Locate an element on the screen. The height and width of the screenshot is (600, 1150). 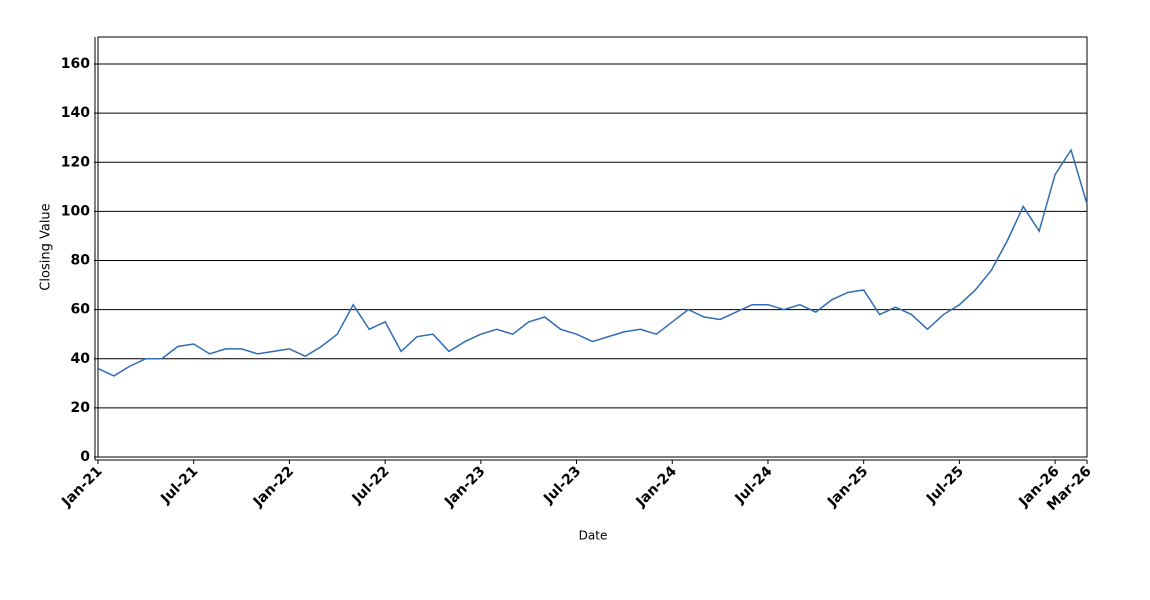
x-tick-label: Jul-21 is located at coordinates (179, 485).